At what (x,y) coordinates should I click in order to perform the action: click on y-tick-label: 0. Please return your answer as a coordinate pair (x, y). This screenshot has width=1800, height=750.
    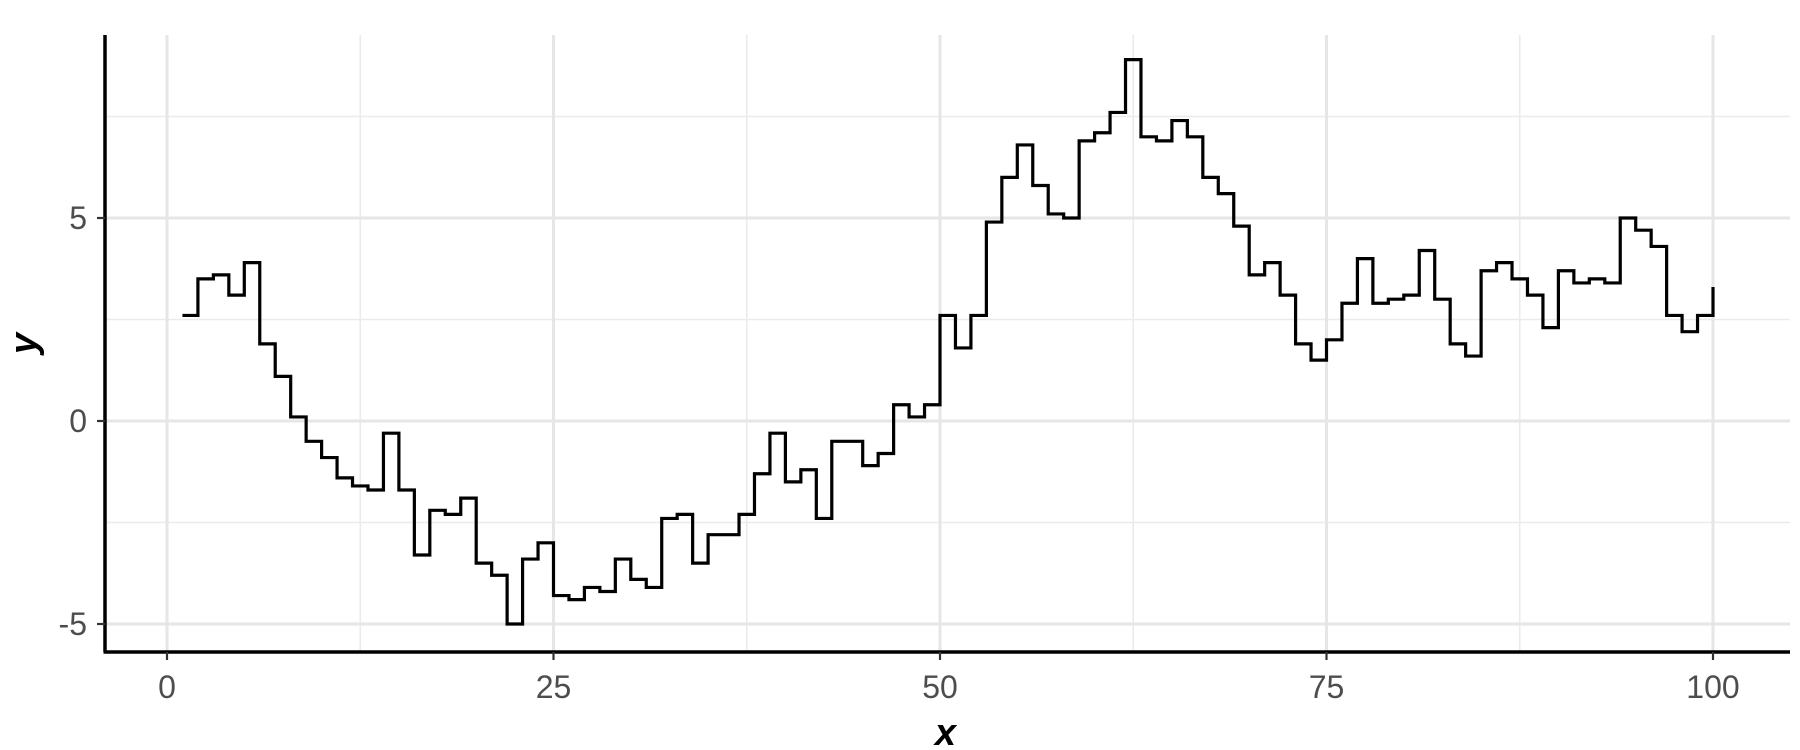
    Looking at the image, I should click on (78, 421).